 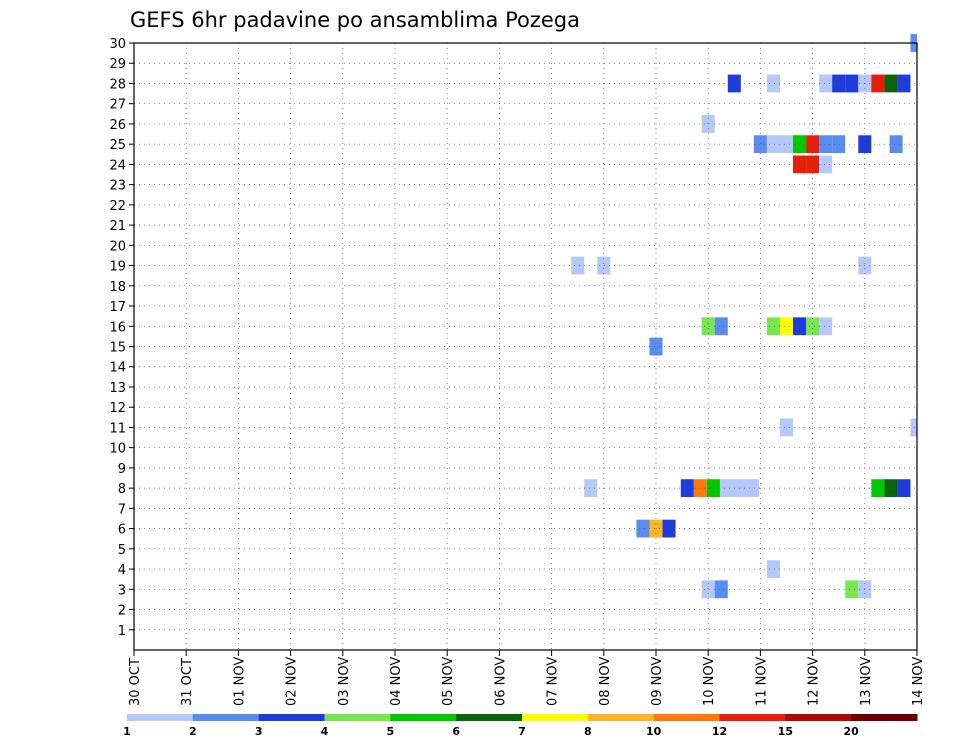 I want to click on x-tick-label: 02 NOV, so click(x=292, y=681).